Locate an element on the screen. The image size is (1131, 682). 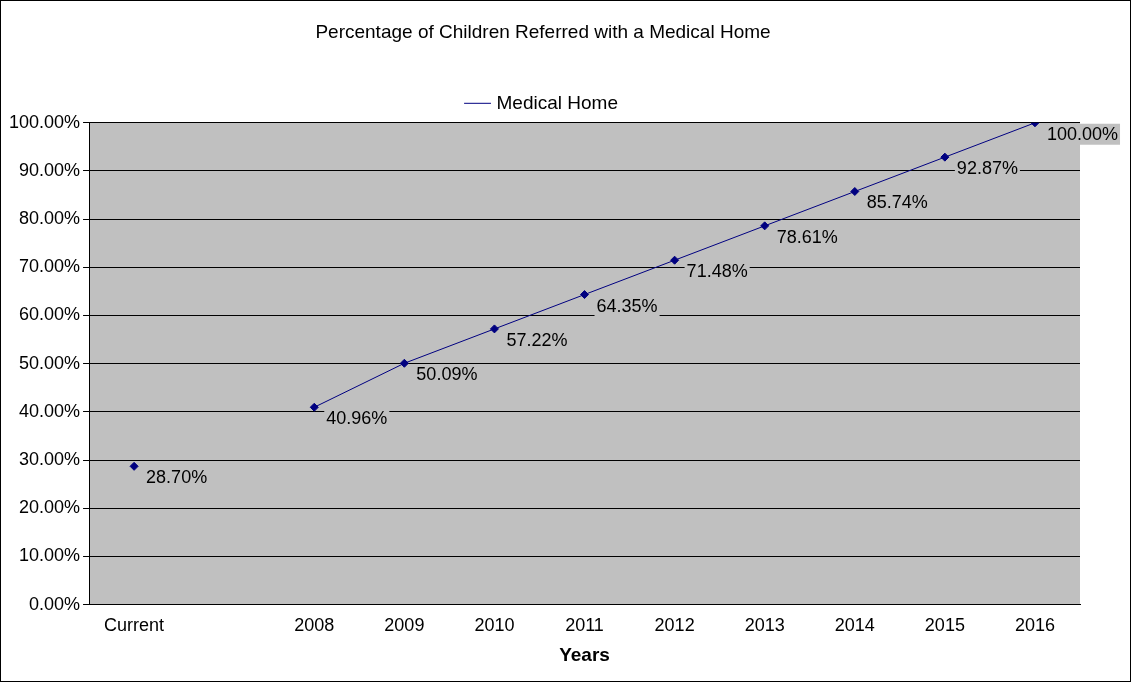
data-label: 28.70% is located at coordinates (177, 477).